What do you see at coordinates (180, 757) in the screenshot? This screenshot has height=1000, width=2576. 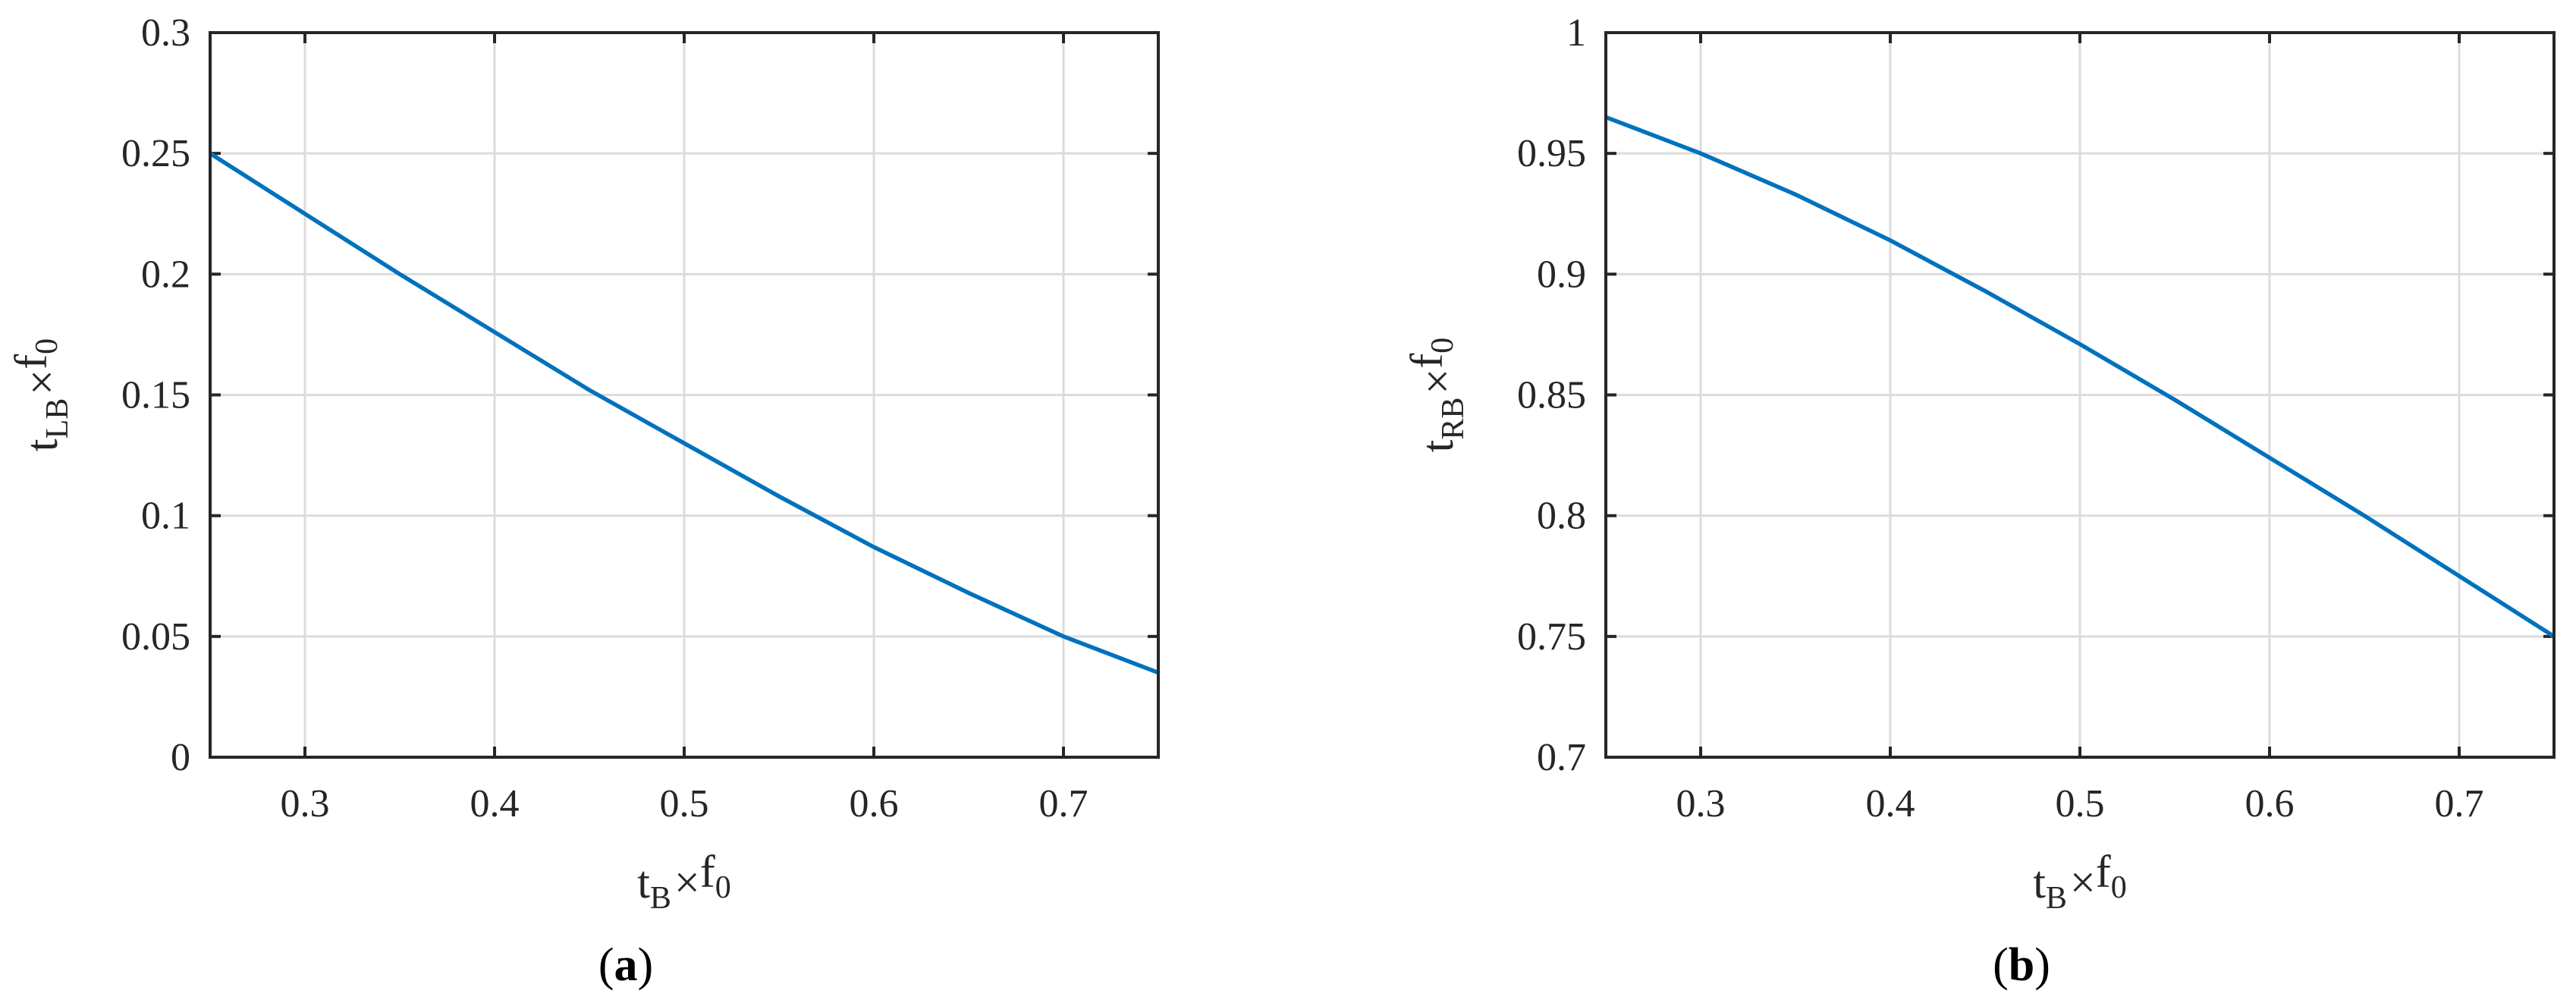 I see `y-tick-label: 0` at bounding box center [180, 757].